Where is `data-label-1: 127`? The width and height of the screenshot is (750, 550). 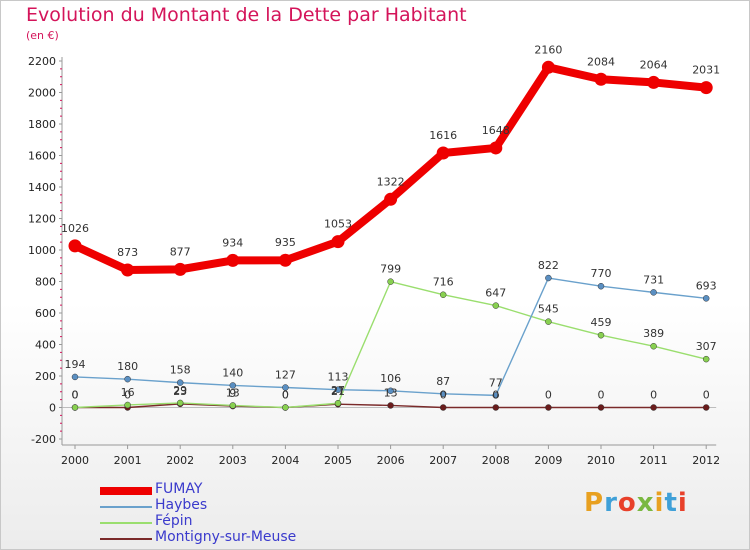 data-label-1: 127 is located at coordinates (285, 374).